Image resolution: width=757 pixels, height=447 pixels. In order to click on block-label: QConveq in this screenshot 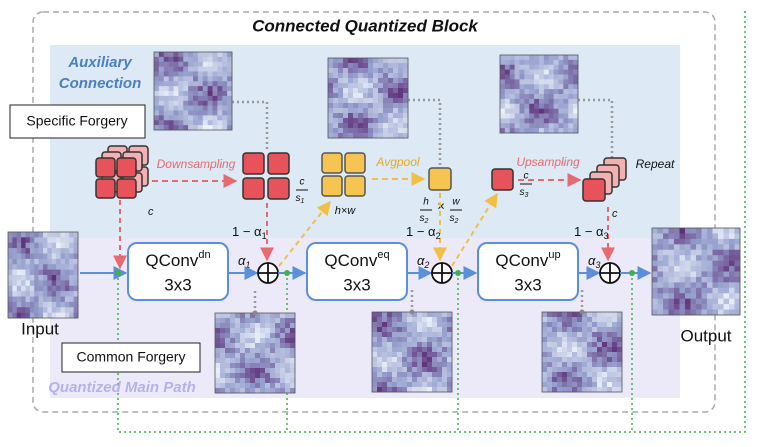, I will do `click(356, 260)`.